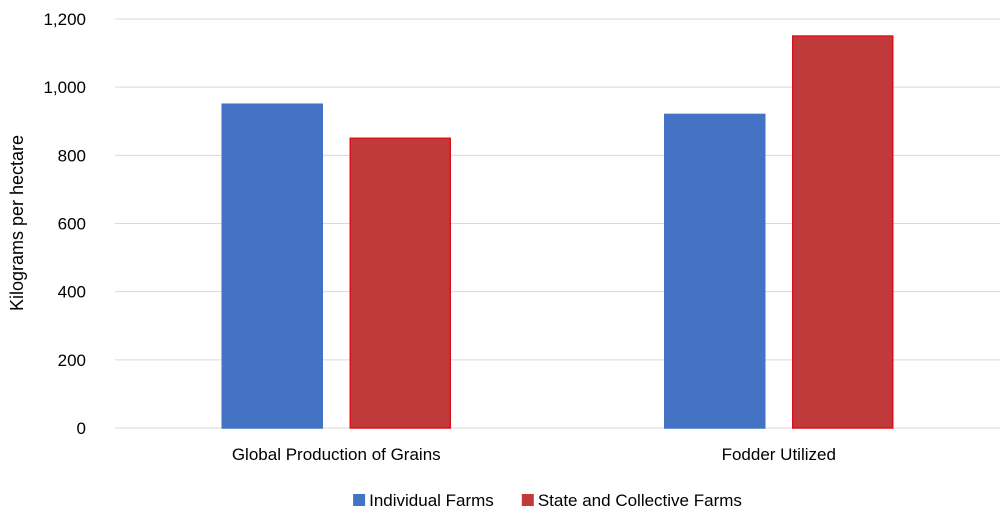 The width and height of the screenshot is (1003, 518). What do you see at coordinates (72, 155) in the screenshot?
I see `y-tick-label: 800` at bounding box center [72, 155].